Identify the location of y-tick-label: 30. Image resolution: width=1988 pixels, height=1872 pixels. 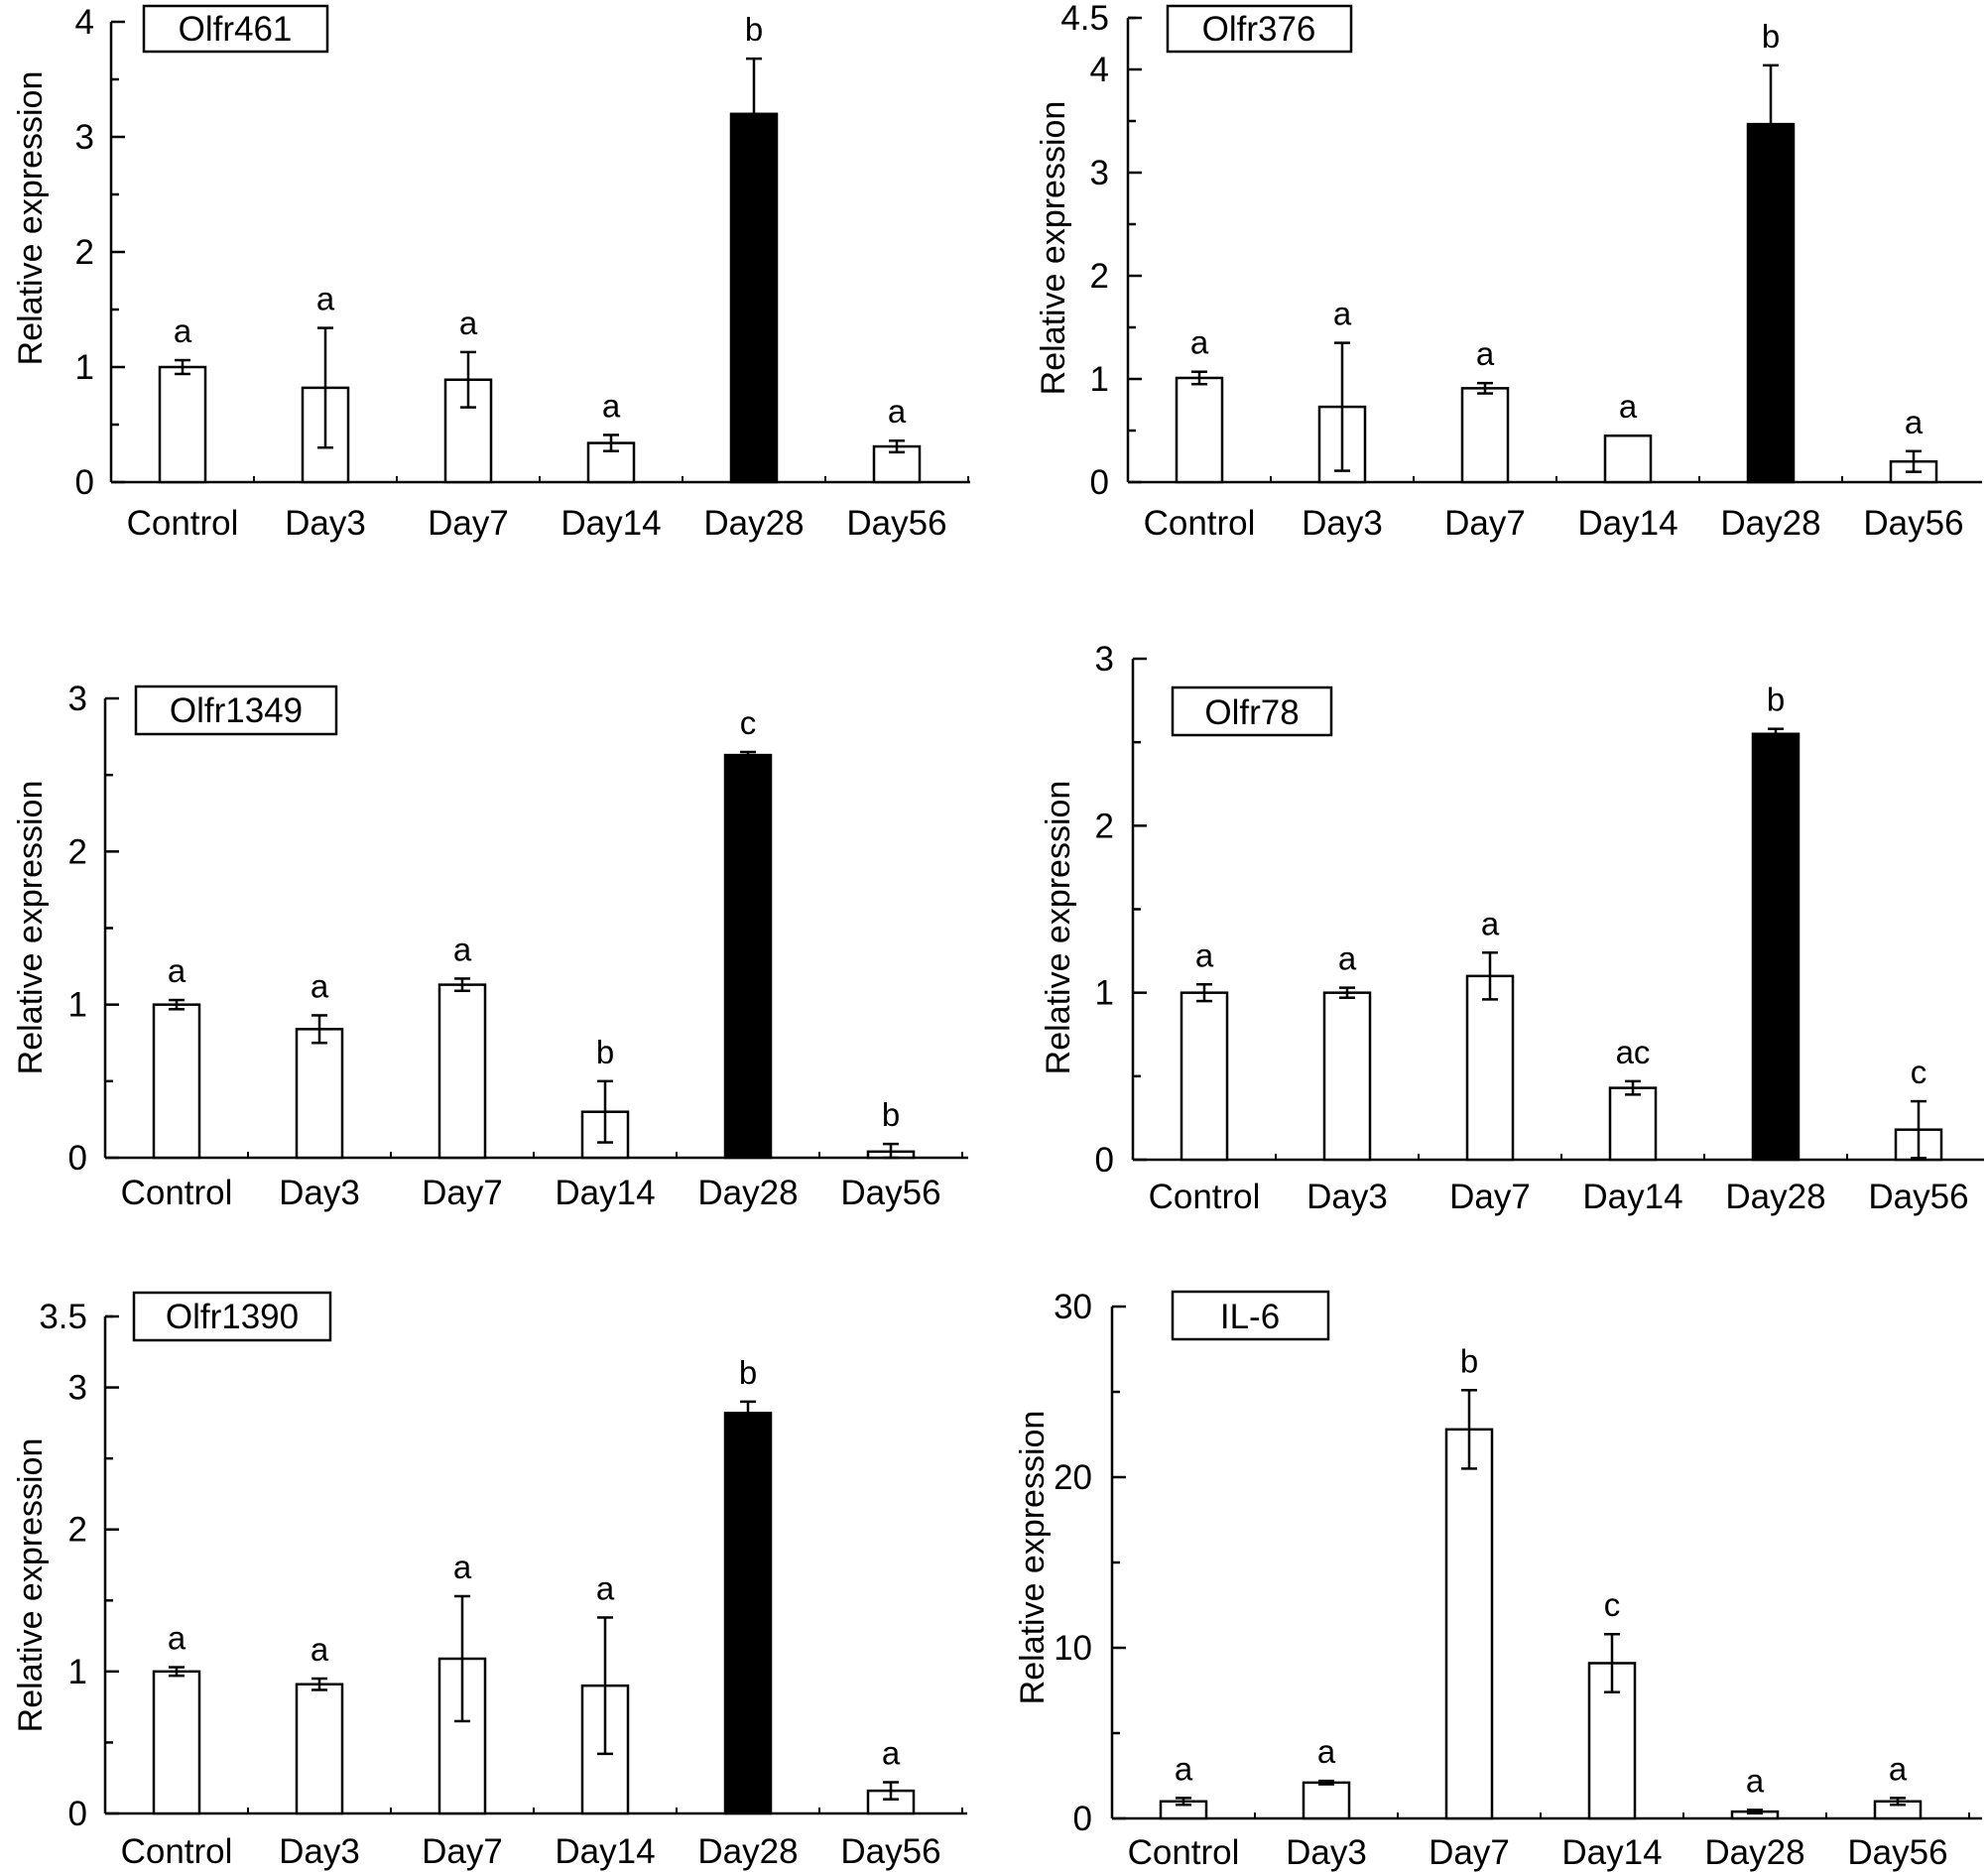
(1073, 1307).